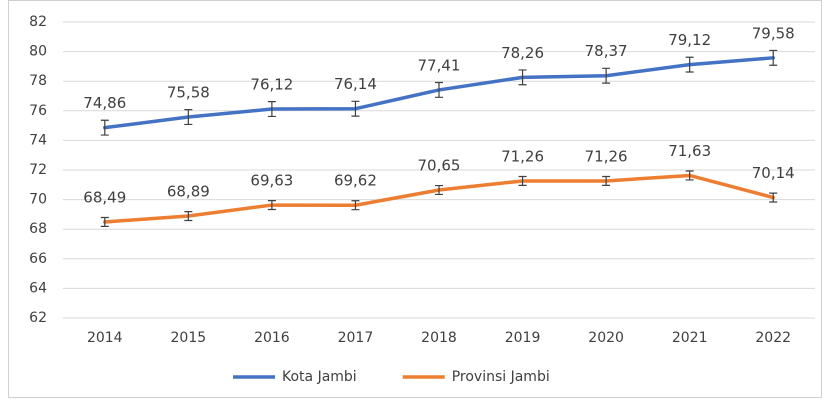  I want to click on y-tick-label: 68, so click(38, 229).